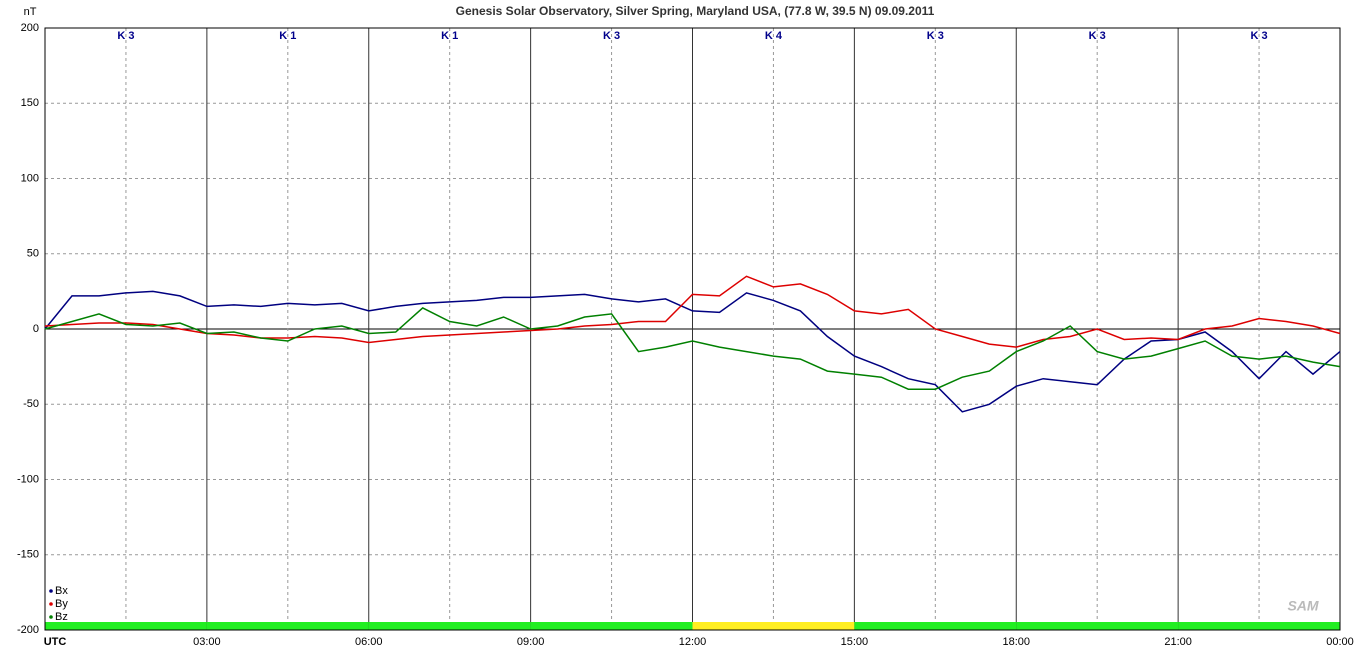  What do you see at coordinates (1016, 642) in the screenshot?
I see `x-tick-label: 18:00` at bounding box center [1016, 642].